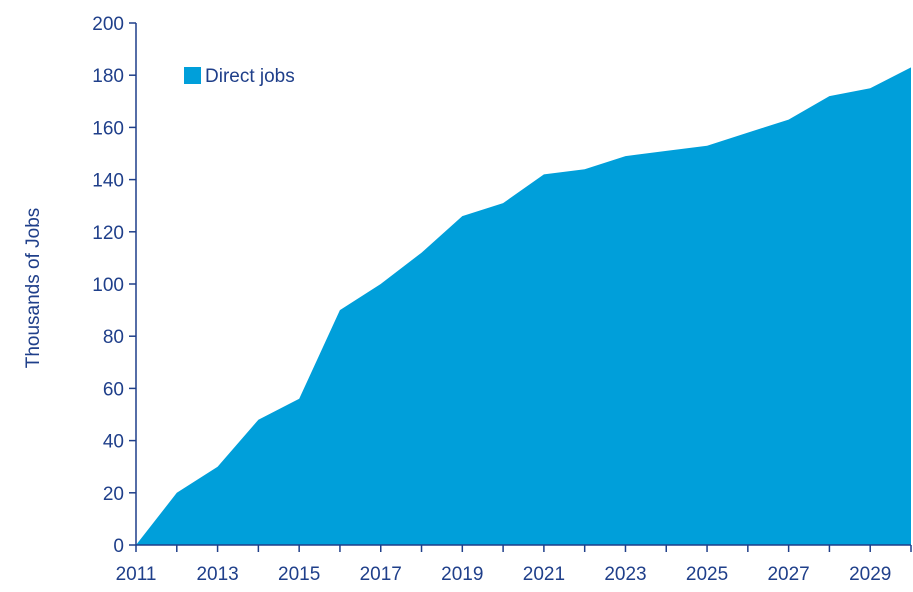 This screenshot has width=913, height=592. Describe the element at coordinates (108, 233) in the screenshot. I see `y-tick-label: 120` at that location.